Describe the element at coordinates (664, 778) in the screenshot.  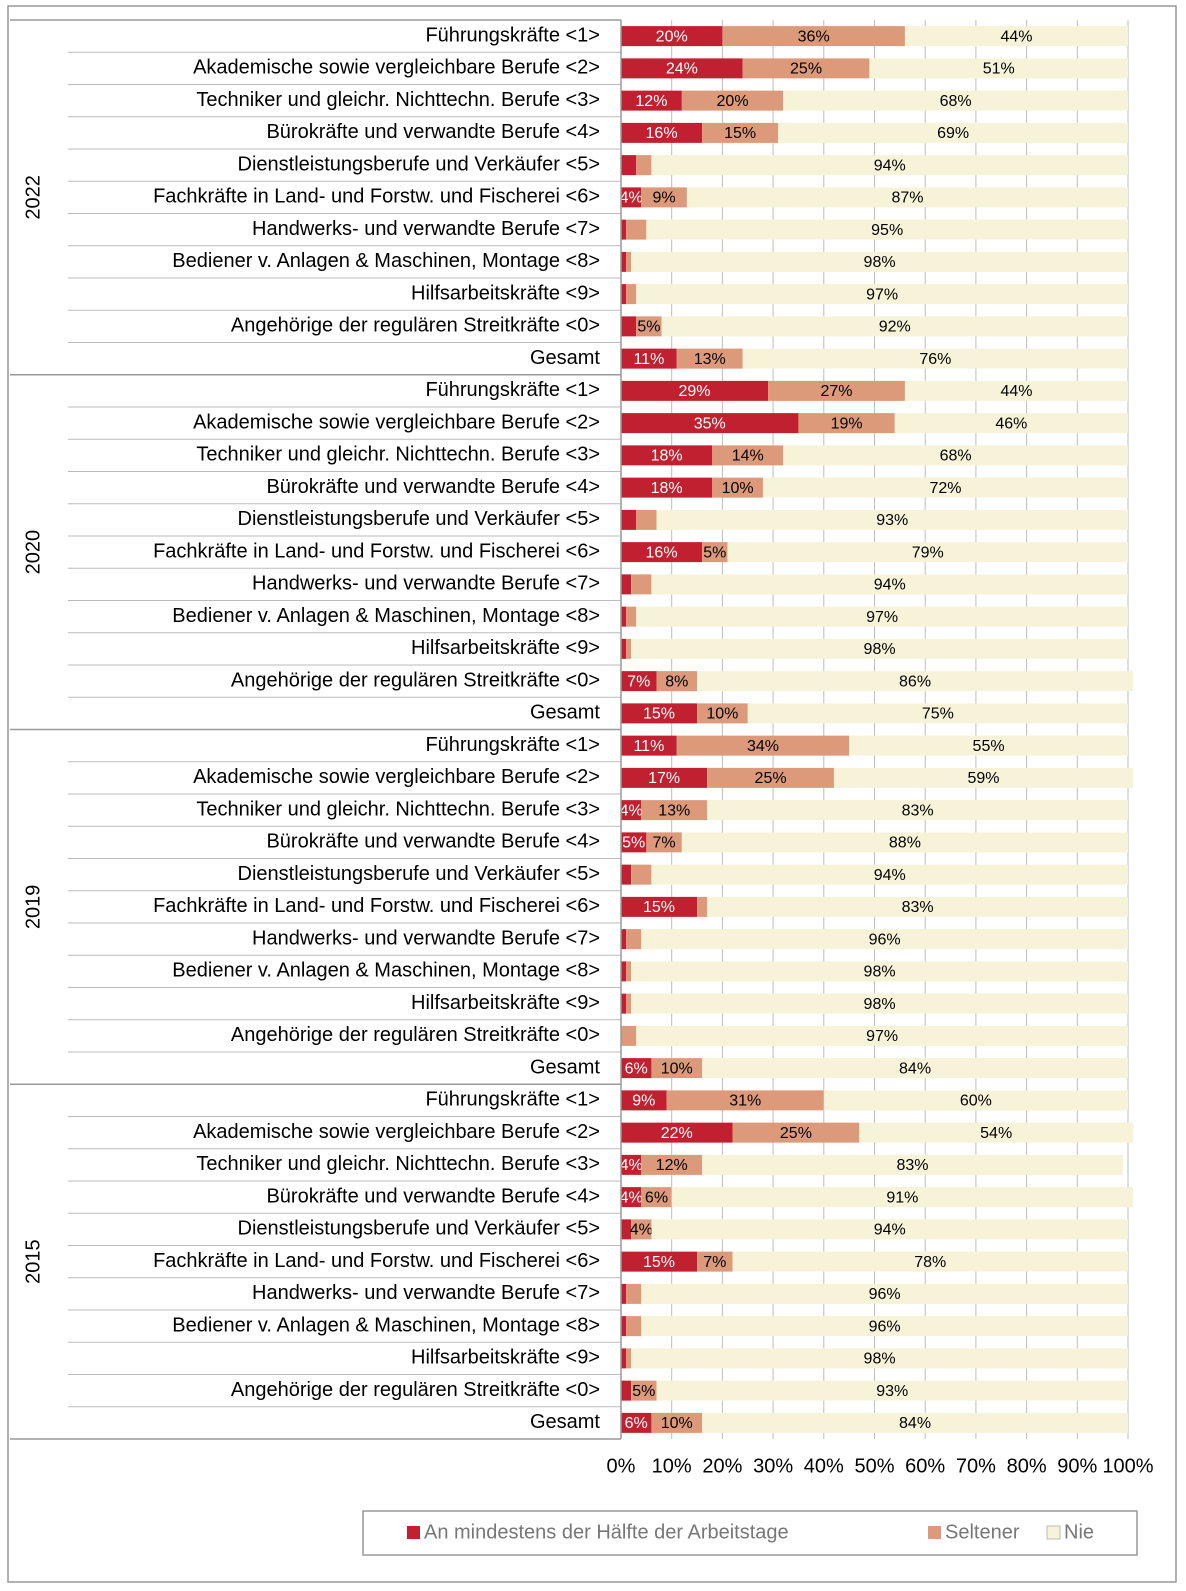
I see `data-label: 17%` at that location.